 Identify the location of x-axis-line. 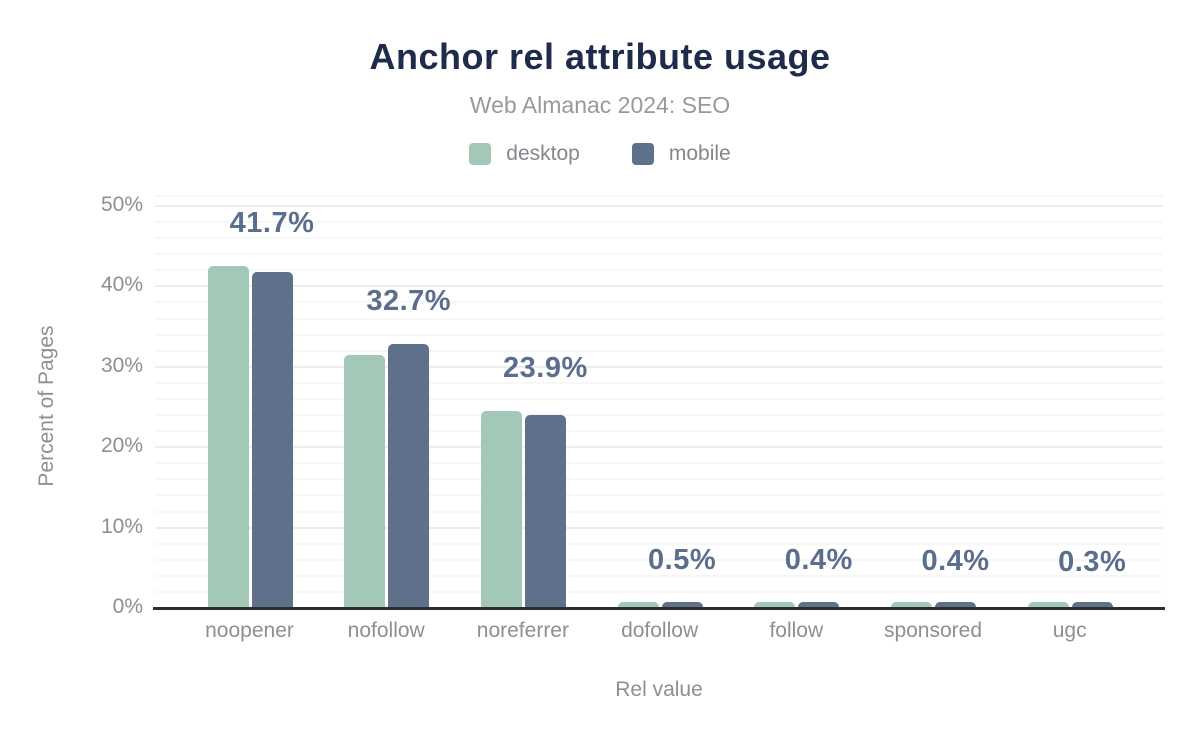
(659, 608).